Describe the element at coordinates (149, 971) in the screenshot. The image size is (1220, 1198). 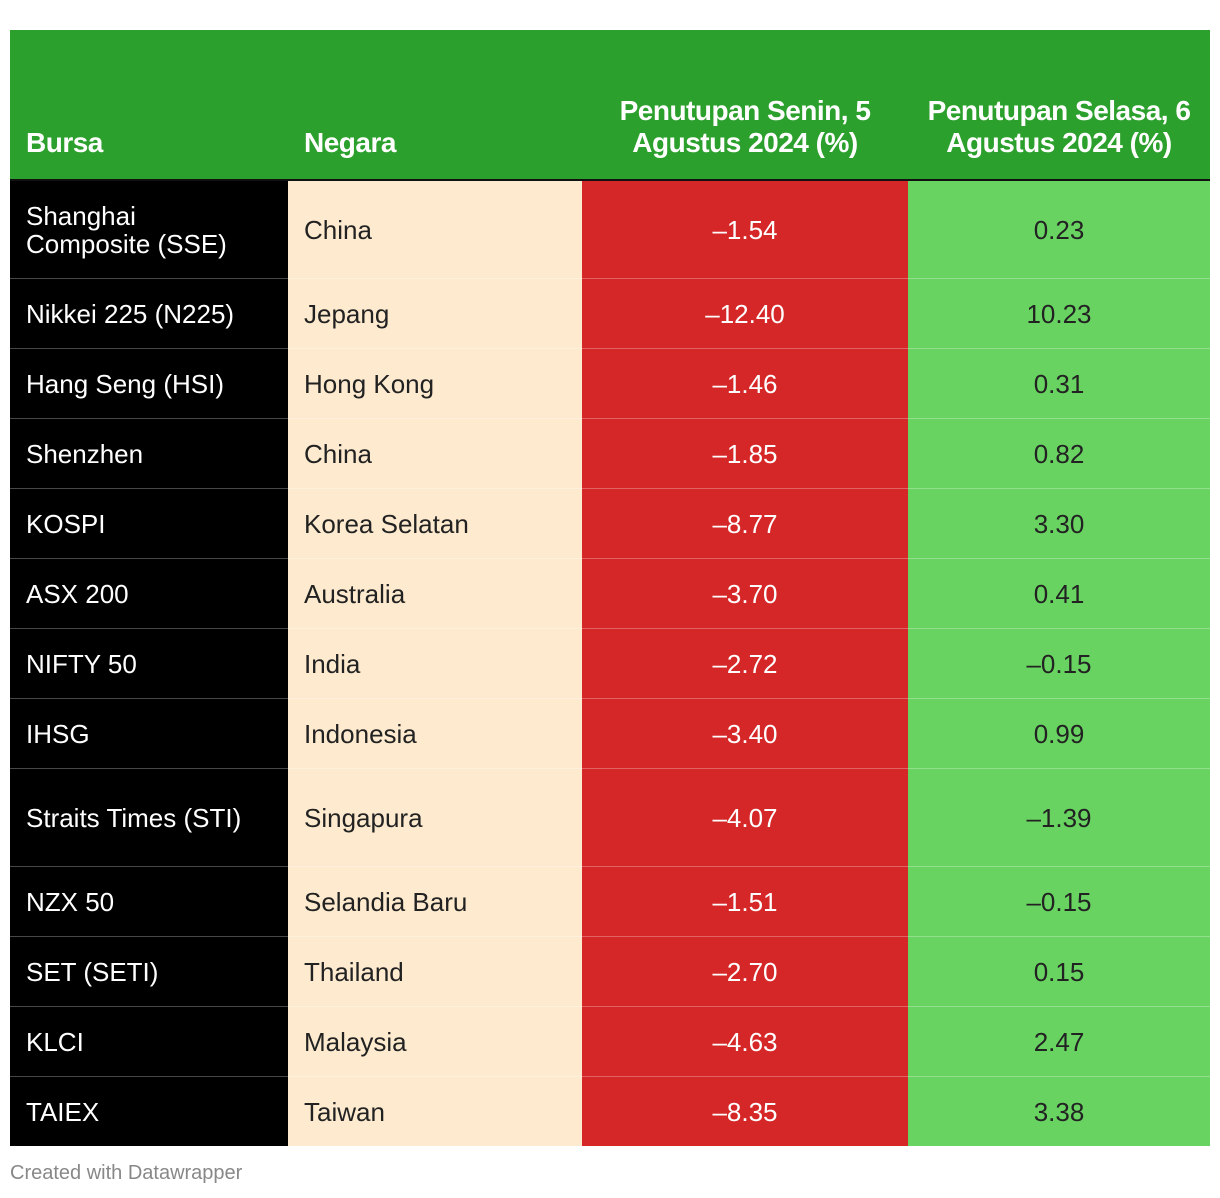
I see `cell-bursa: SET (SETI)` at that location.